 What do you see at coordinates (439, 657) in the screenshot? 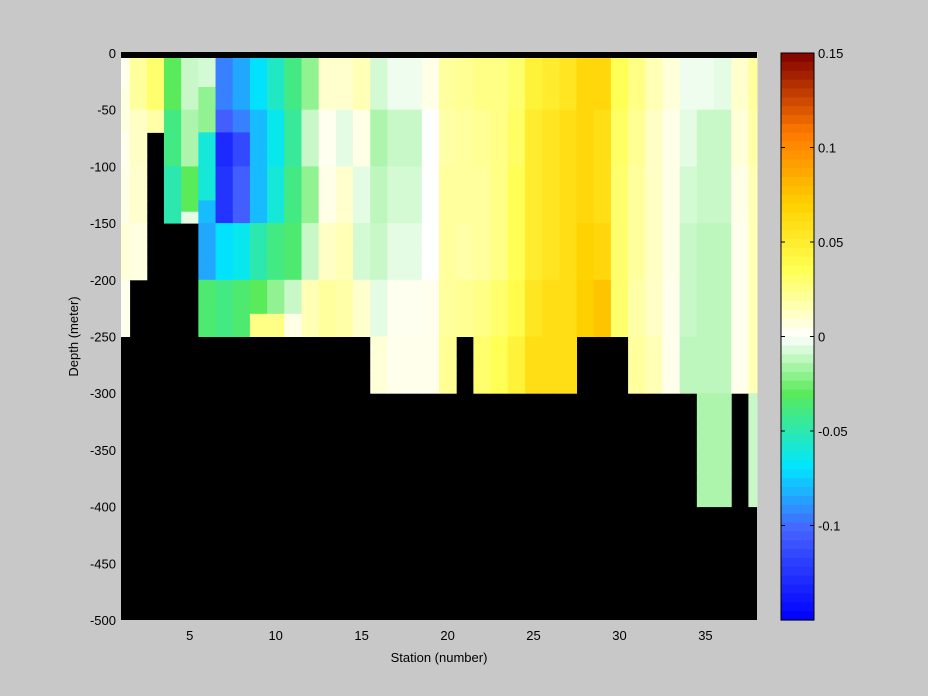
I see `x-axis-label: Station (number)` at bounding box center [439, 657].